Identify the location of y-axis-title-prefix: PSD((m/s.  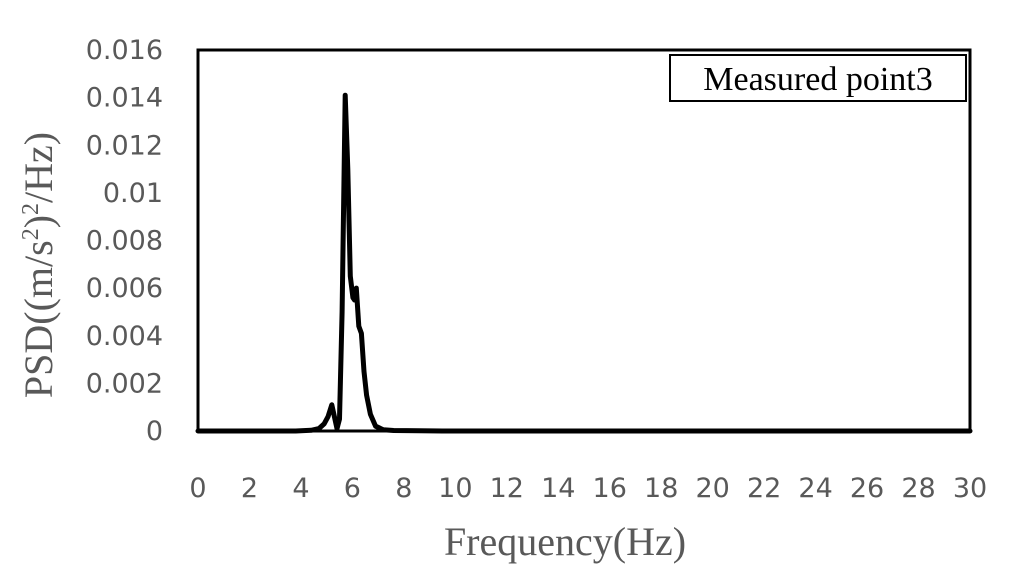
(38, 319).